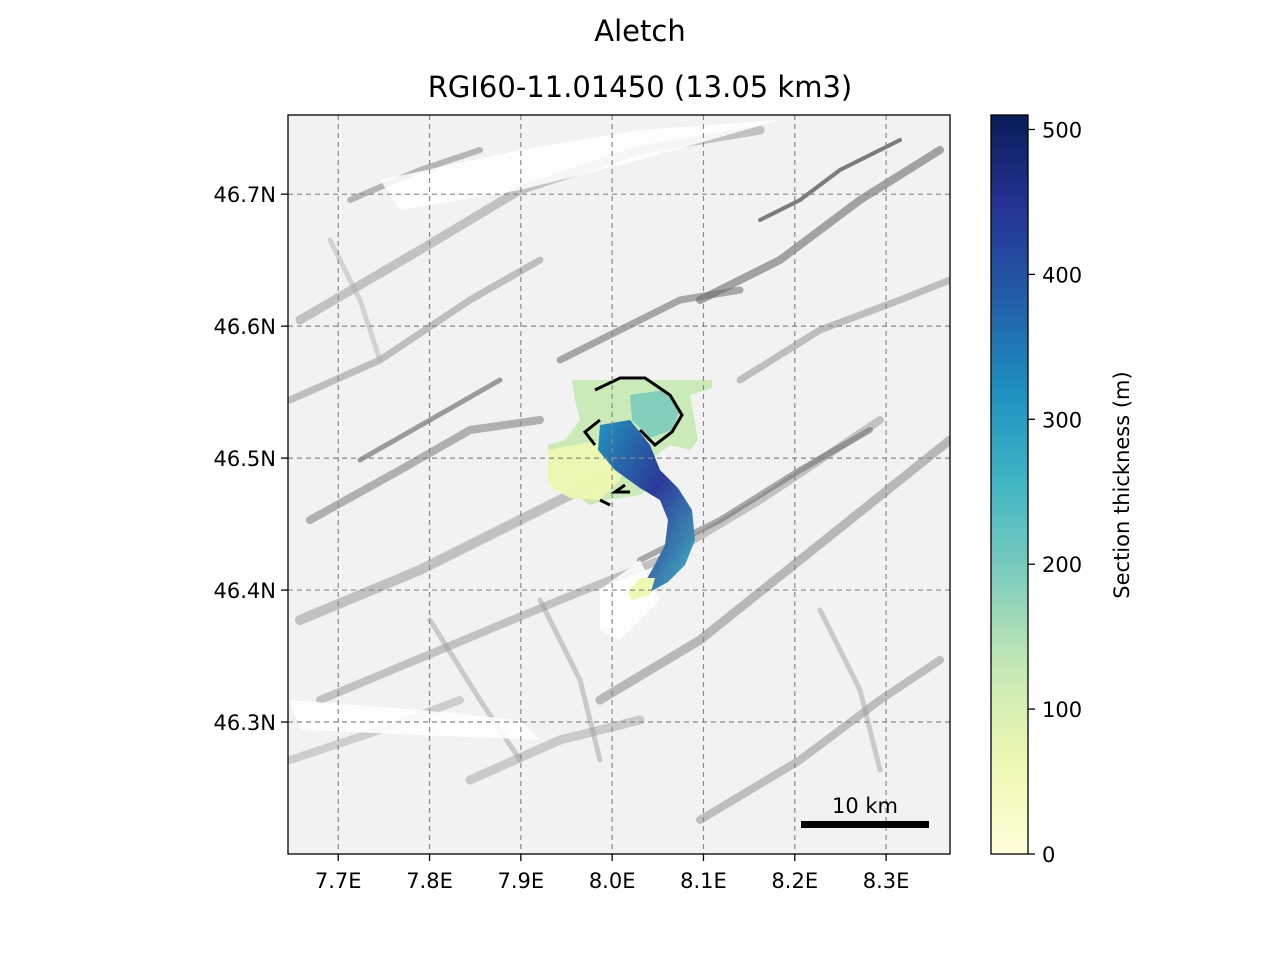 The image size is (1280, 960). I want to click on colorbar-bar, so click(1009, 484).